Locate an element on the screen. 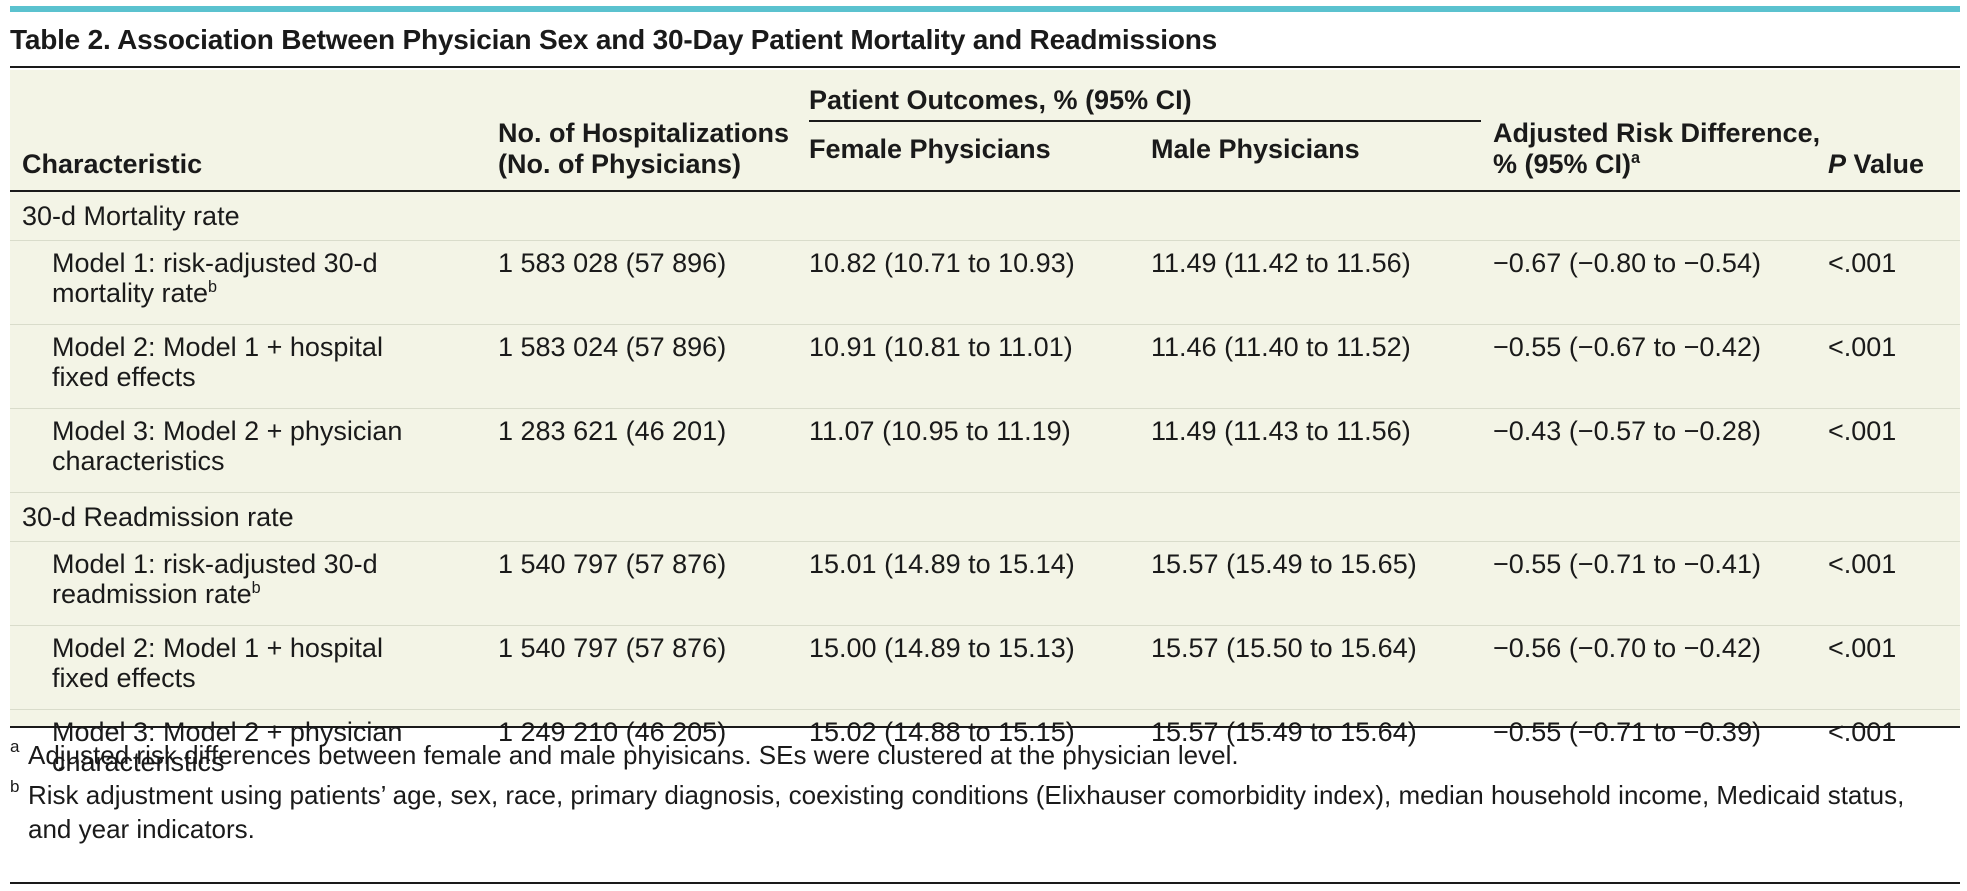 The image size is (1967, 891). footnote-b-text-line-2: and year indicators. is located at coordinates (141, 829).